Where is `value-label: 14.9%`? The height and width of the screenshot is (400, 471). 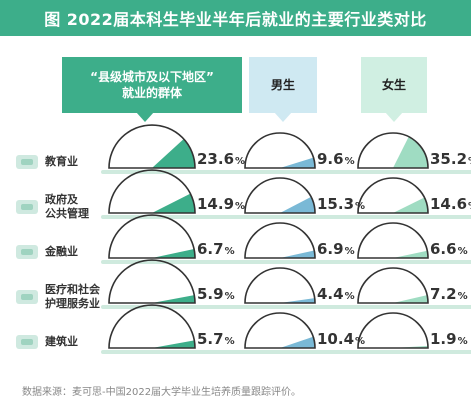
value-label: 14.9% is located at coordinates (221, 205).